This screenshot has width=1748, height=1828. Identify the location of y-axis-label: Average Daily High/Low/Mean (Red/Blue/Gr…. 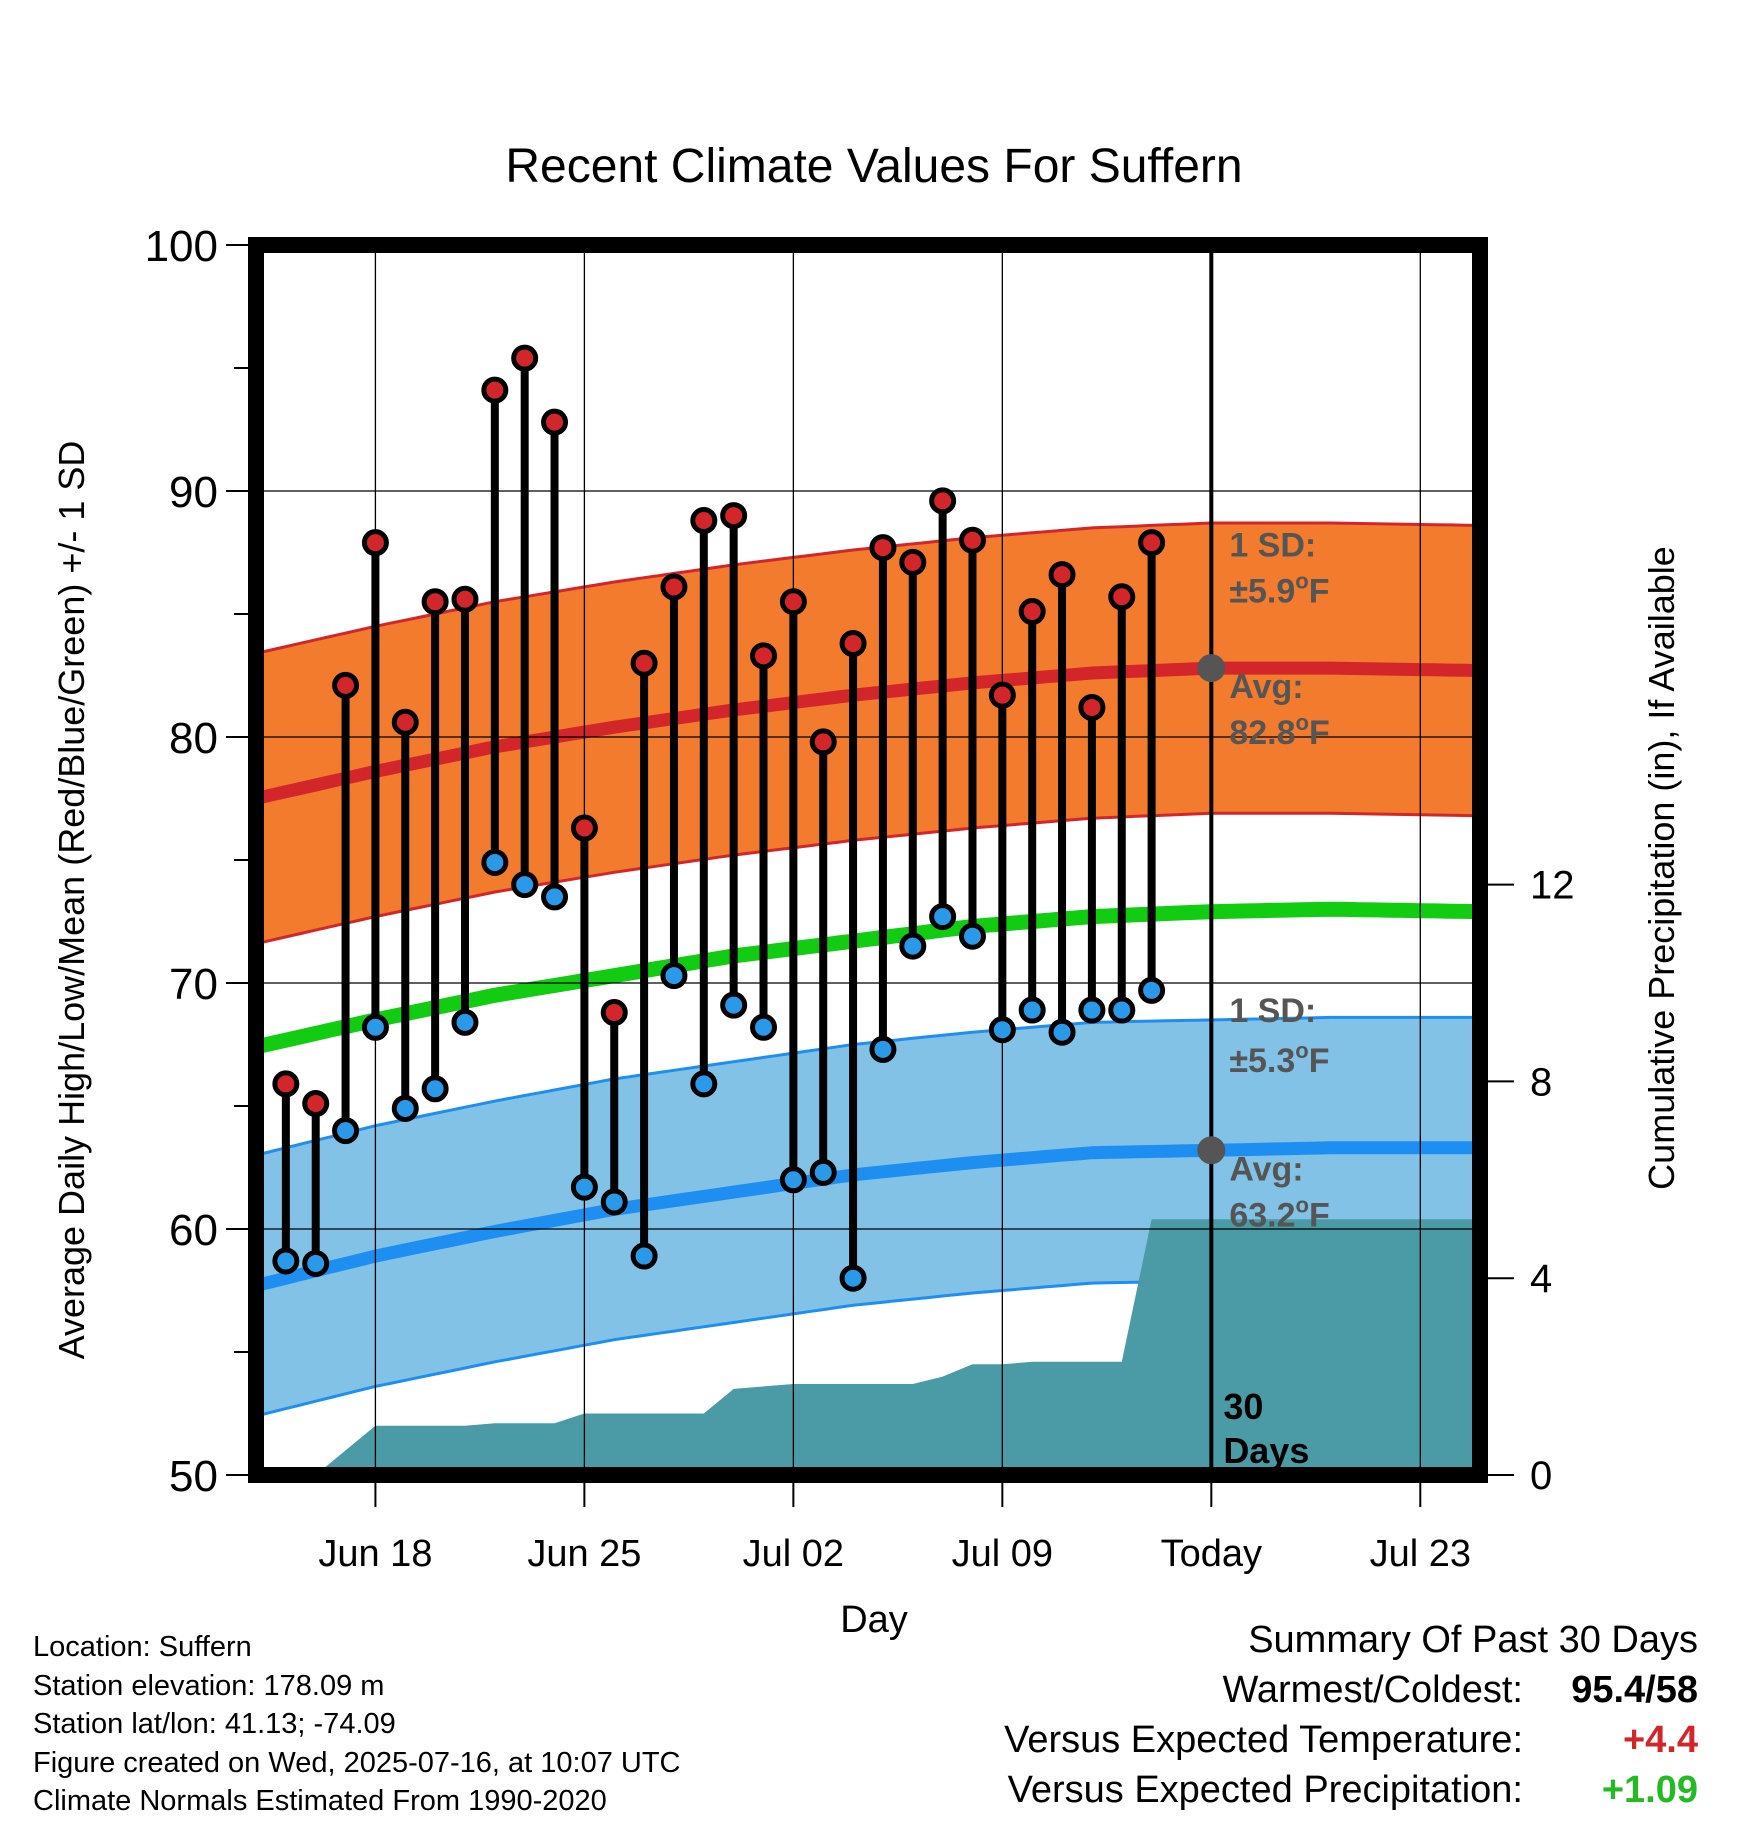
(71, 900).